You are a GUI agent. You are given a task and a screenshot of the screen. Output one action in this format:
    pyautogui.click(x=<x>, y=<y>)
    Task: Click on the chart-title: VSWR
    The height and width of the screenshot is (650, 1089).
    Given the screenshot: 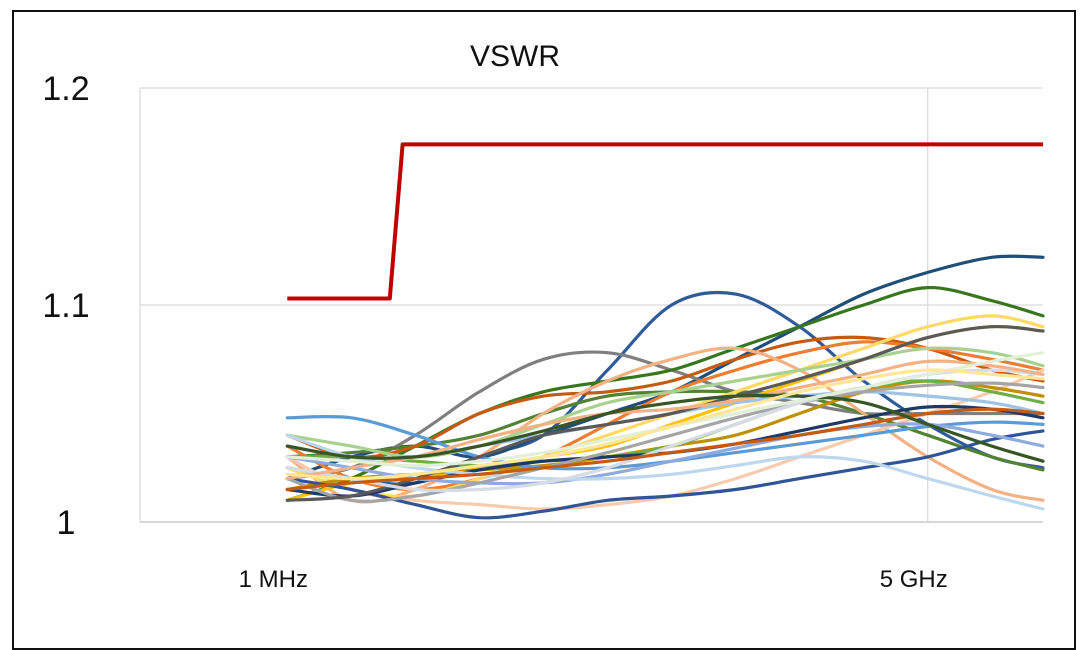 What is the action you would take?
    pyautogui.click(x=515, y=56)
    